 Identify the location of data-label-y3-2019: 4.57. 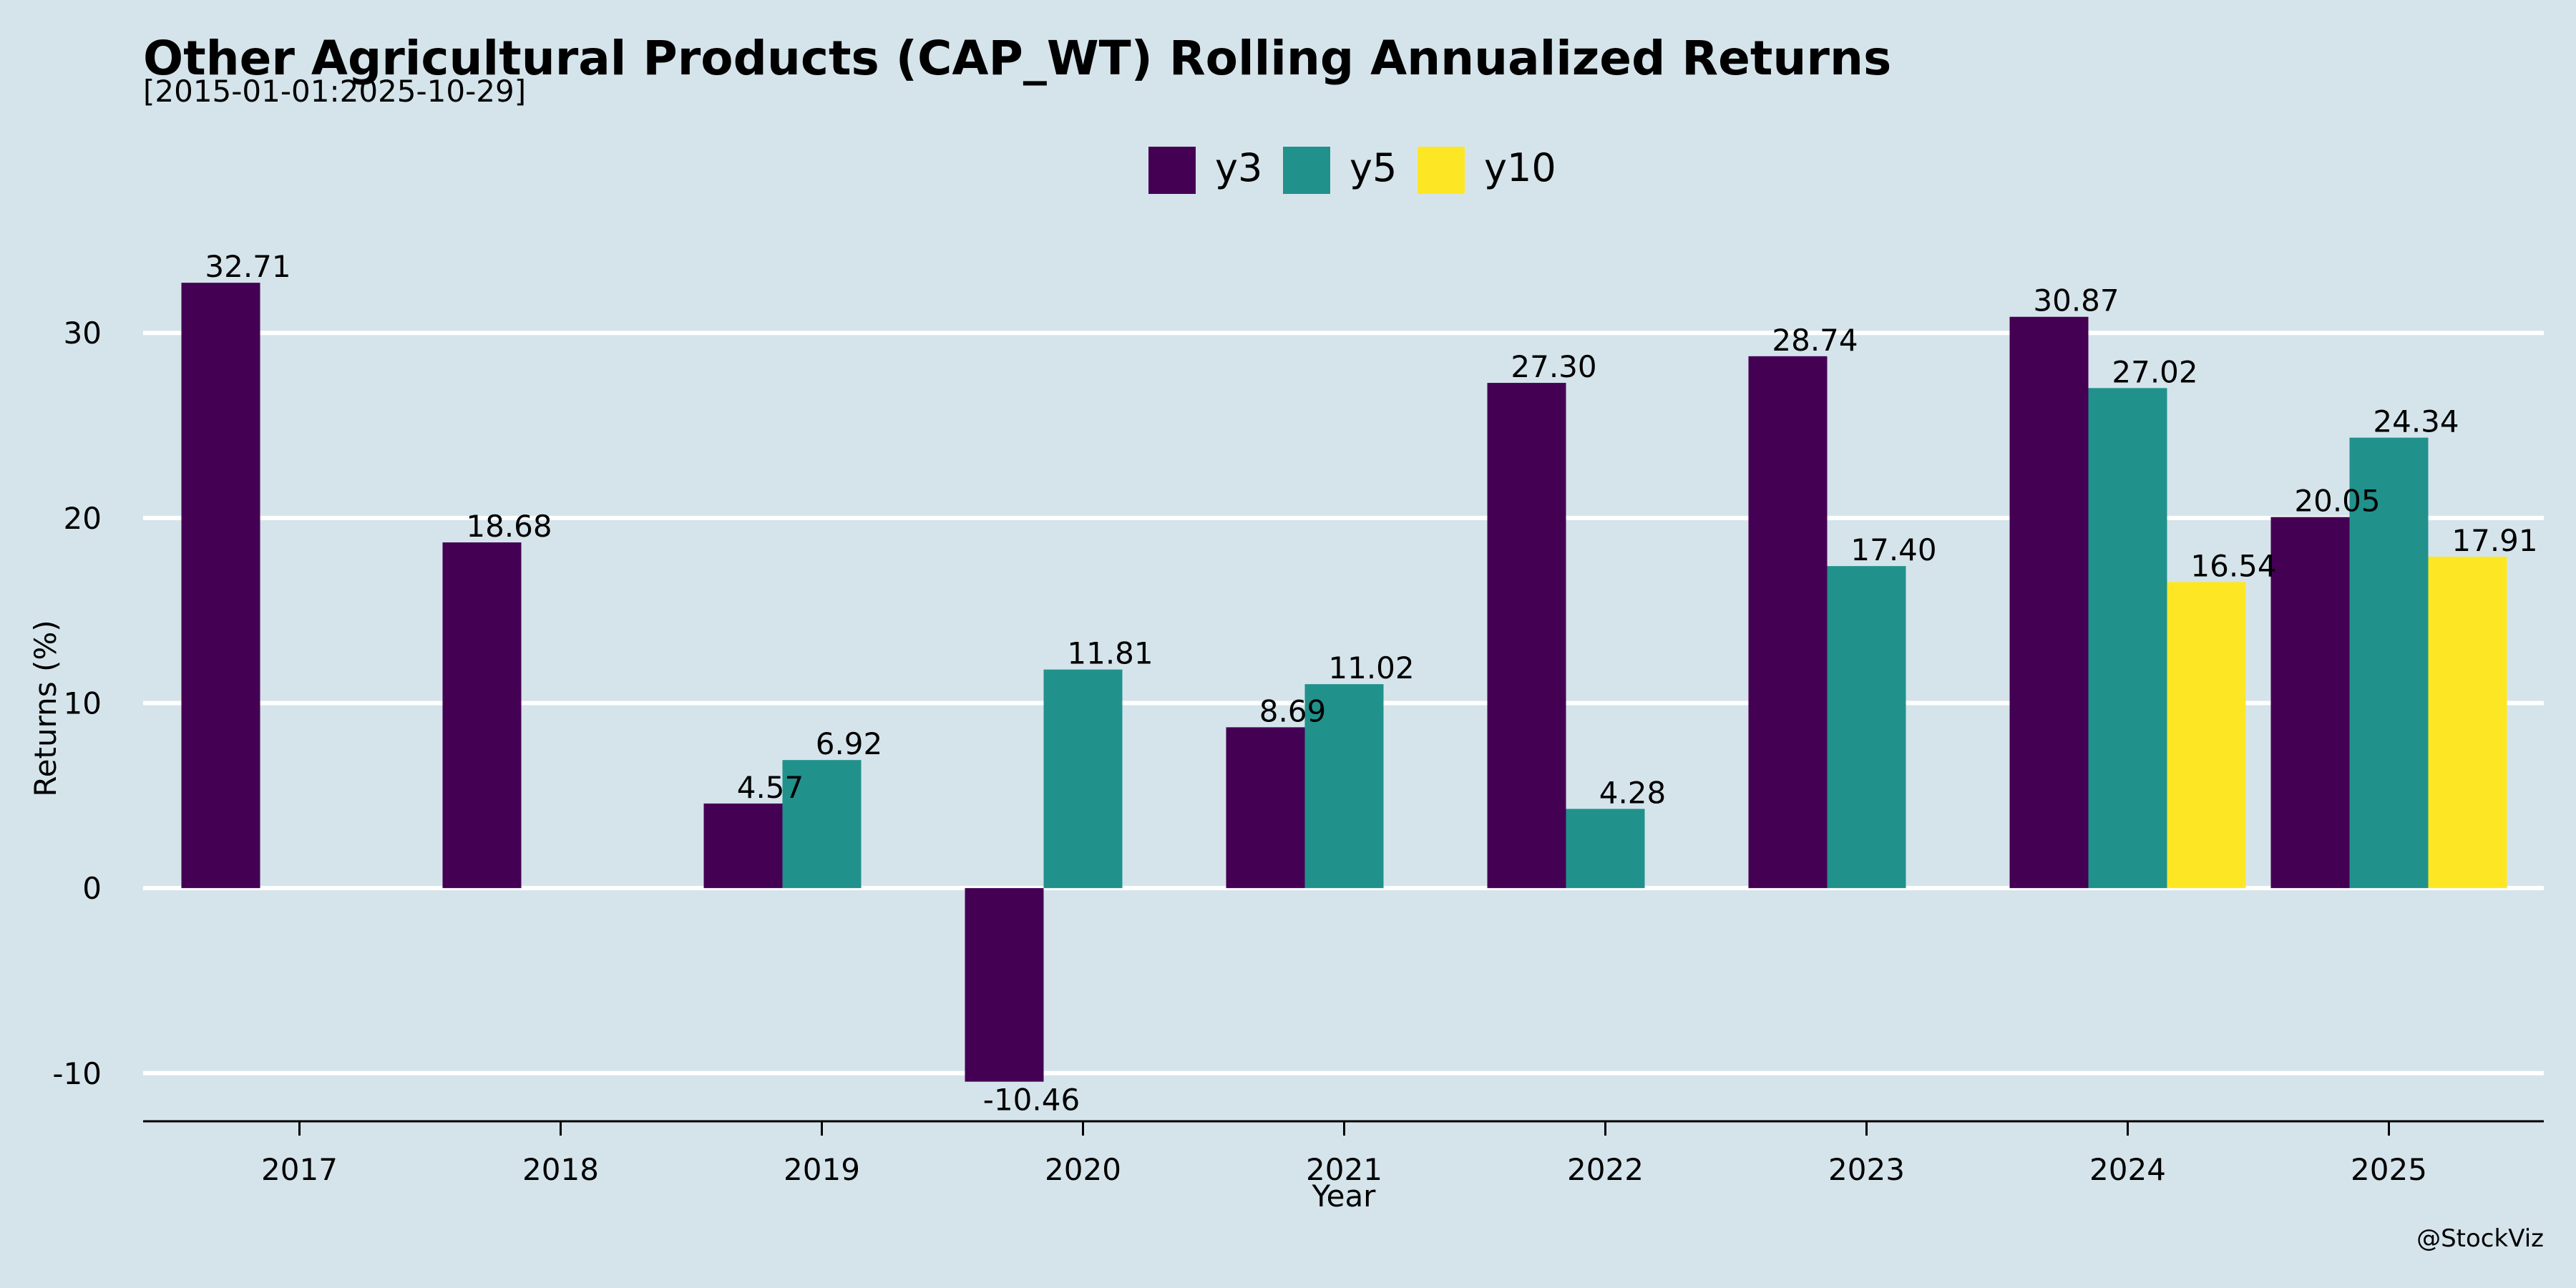
(770, 788).